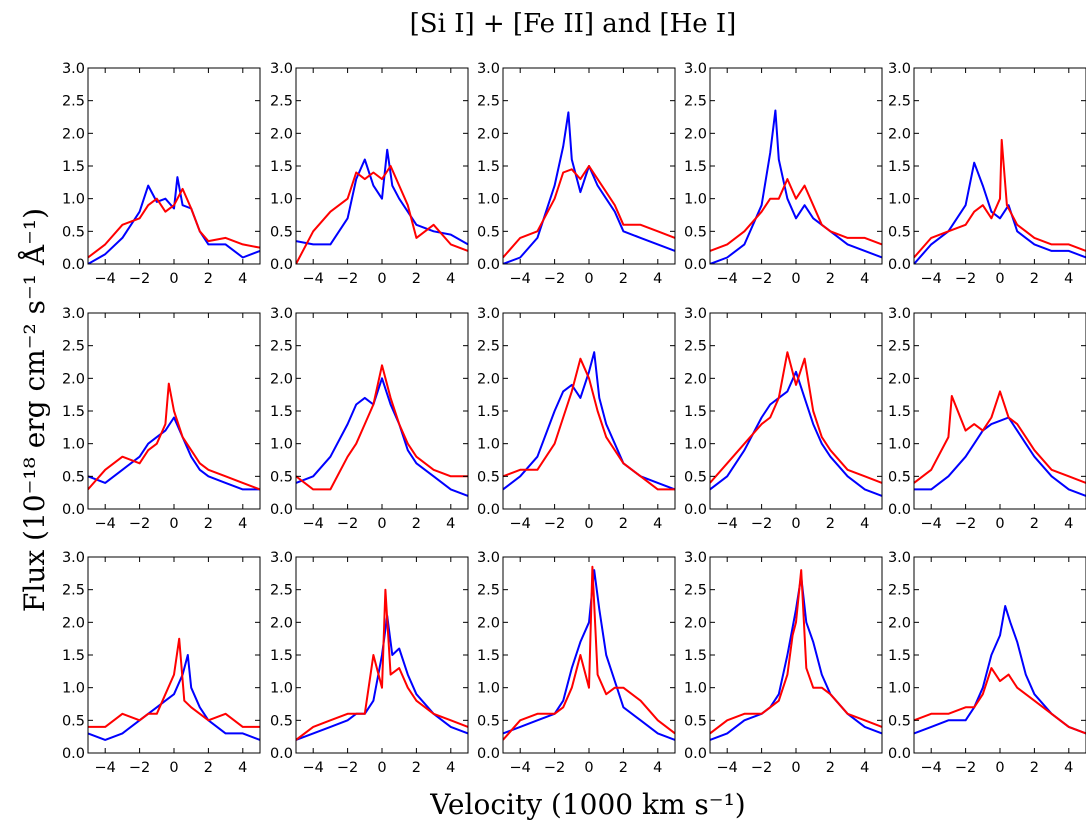 The image size is (1086, 823). I want to click on panel-r0-c3: 0.0 0.5 1.0 1.5 2.0 2.5 3.0 −4 −2 0 2 4, so click(783, 174).